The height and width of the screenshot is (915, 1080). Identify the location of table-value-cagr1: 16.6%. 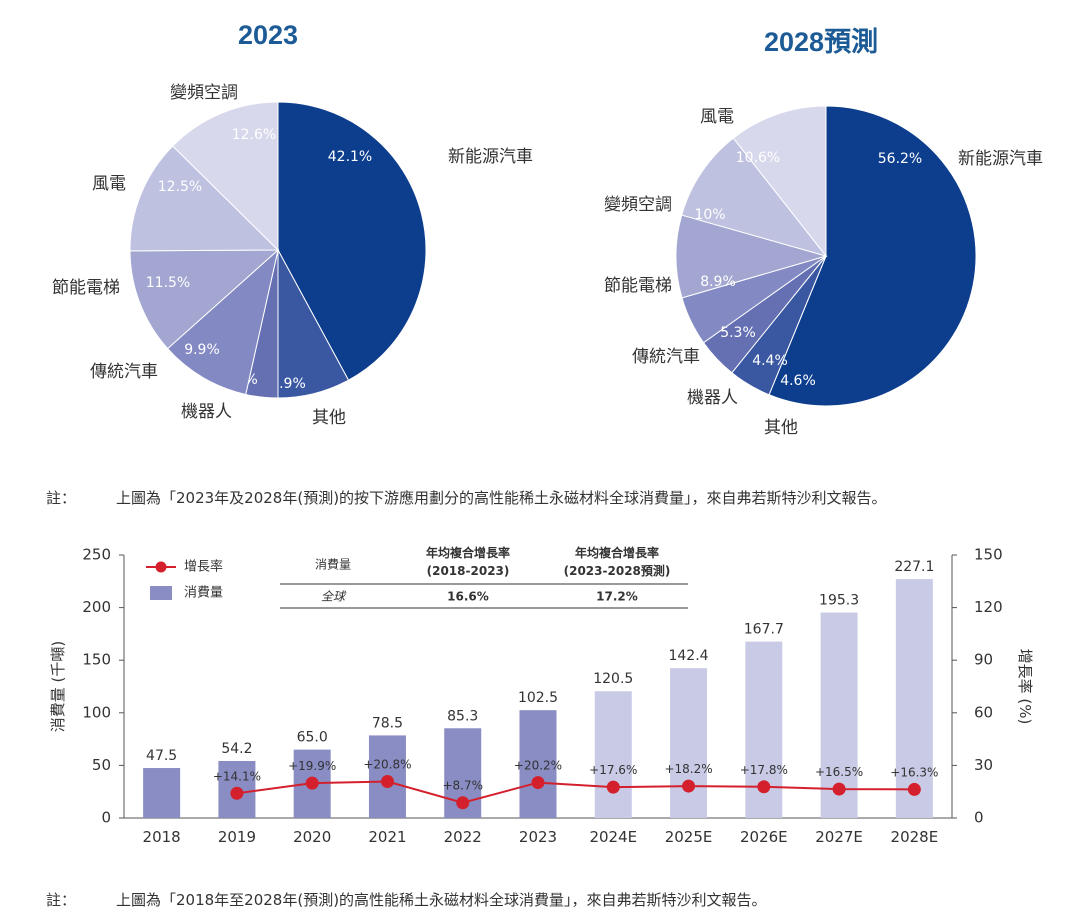
(468, 597).